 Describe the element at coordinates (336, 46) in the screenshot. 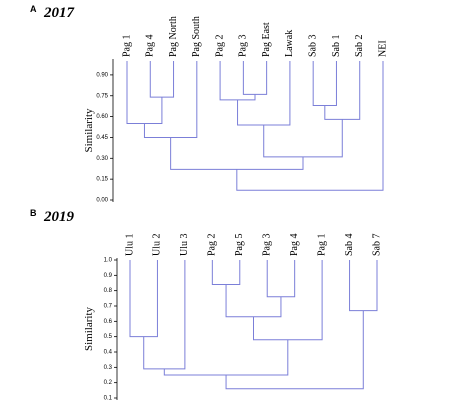

I see `leaf-label: Sab 1` at that location.